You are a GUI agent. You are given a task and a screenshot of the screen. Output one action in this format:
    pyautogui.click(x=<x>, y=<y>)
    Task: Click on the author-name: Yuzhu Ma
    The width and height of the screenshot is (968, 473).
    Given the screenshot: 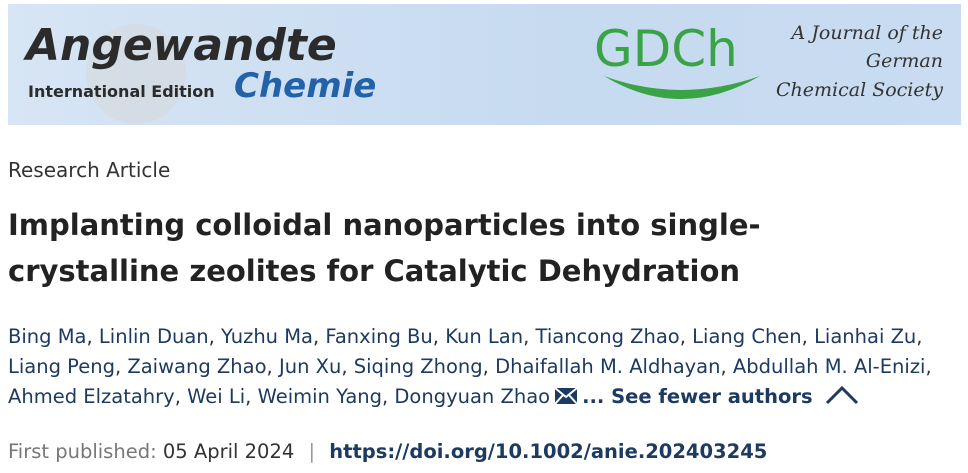 What is the action you would take?
    pyautogui.click(x=267, y=336)
    